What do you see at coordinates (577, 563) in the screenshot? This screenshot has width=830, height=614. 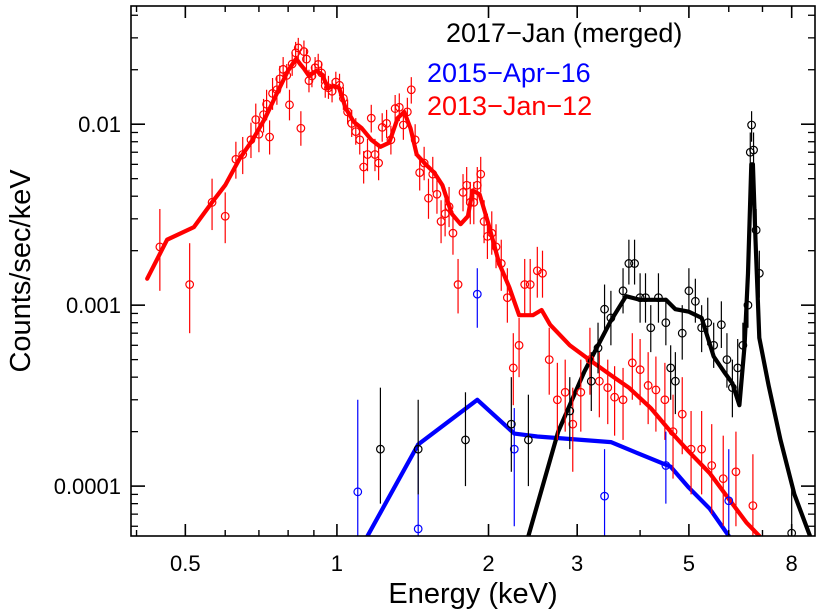 I see `x-tick-label: 3` at bounding box center [577, 563].